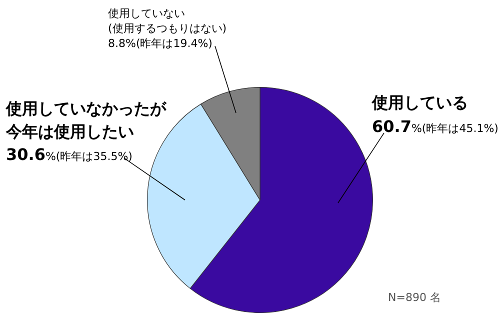  Describe the element at coordinates (69, 154) in the screenshot. I see `data-label: 30.6%(昨年は35.5%)` at that location.